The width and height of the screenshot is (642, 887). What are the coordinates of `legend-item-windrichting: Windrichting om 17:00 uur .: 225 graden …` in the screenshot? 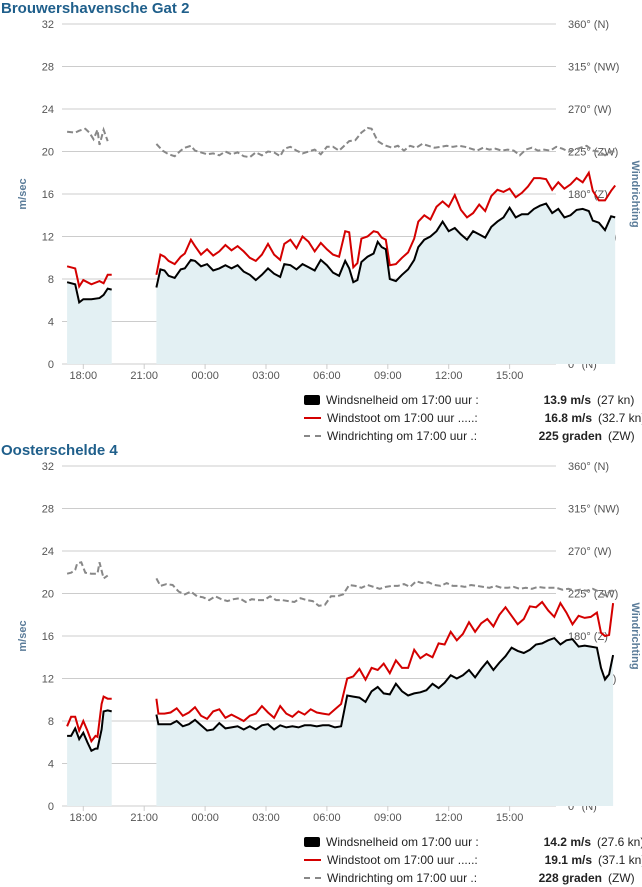 It's located at (473, 436).